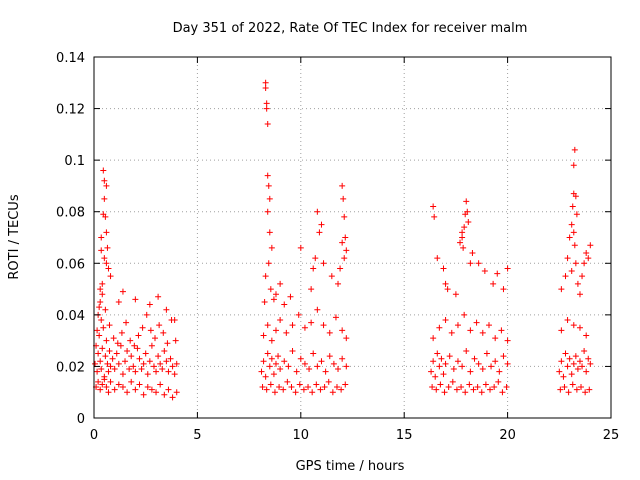 The height and width of the screenshot is (480, 640). Describe the element at coordinates (94, 435) in the screenshot. I see `x-tick-label: 0` at that location.